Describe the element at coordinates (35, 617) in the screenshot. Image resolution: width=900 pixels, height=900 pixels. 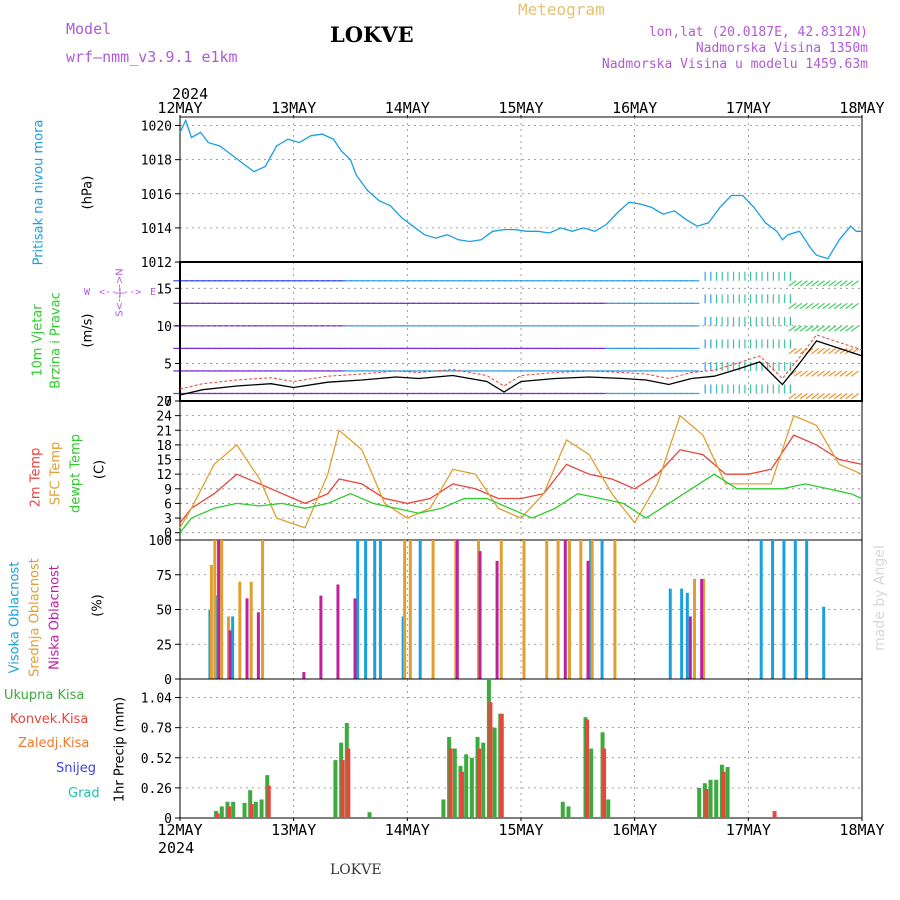
I see `cloud-mid-label: Srednja Oblacnost` at that location.